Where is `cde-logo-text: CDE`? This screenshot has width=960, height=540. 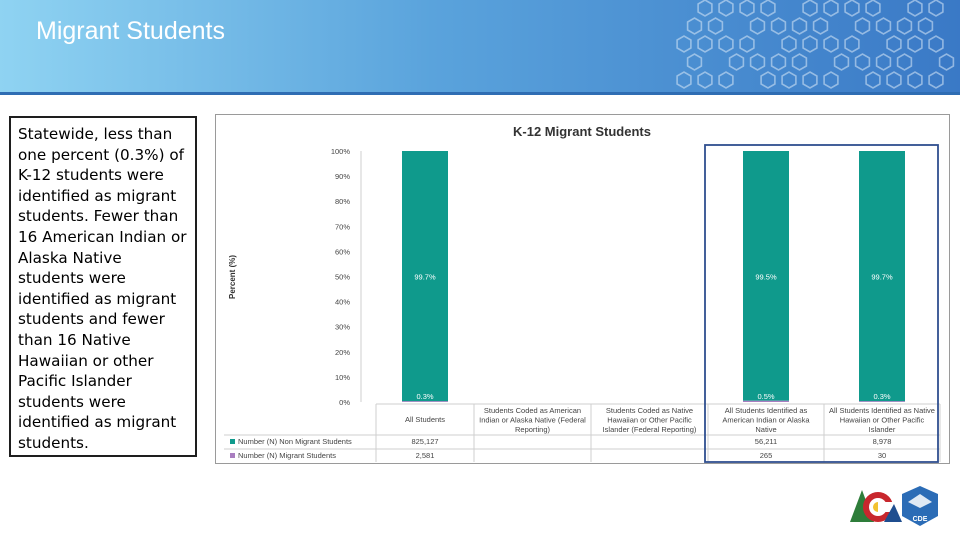 cde-logo-text: CDE is located at coordinates (920, 519).